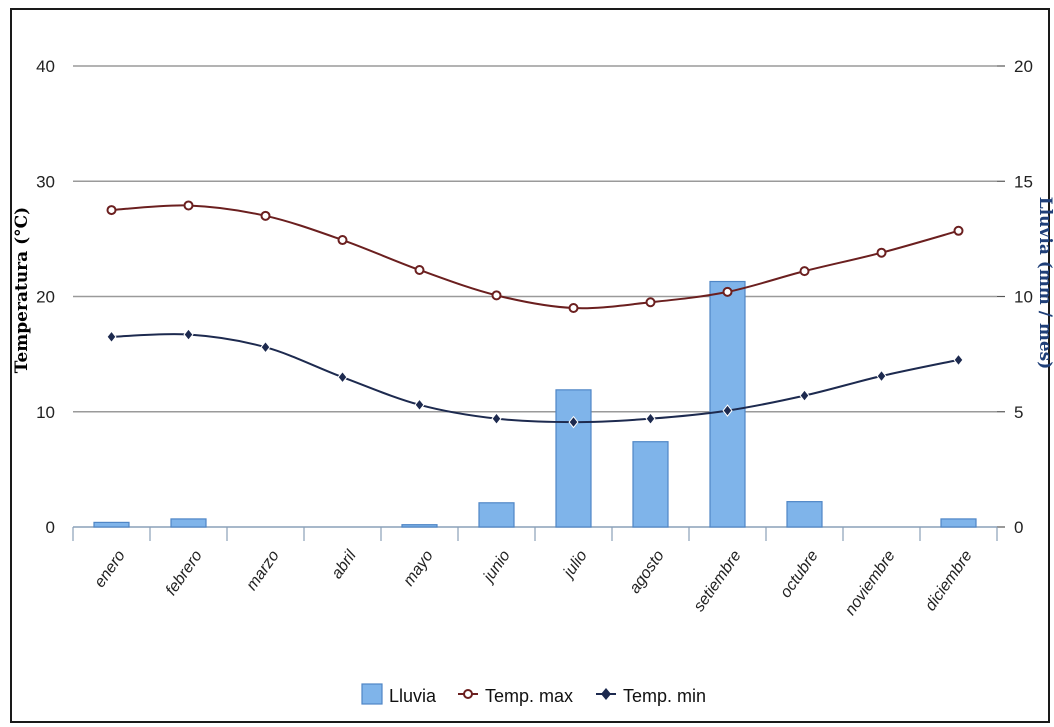 The width and height of the screenshot is (1054, 727). I want to click on category-label: marzo, so click(262, 570).